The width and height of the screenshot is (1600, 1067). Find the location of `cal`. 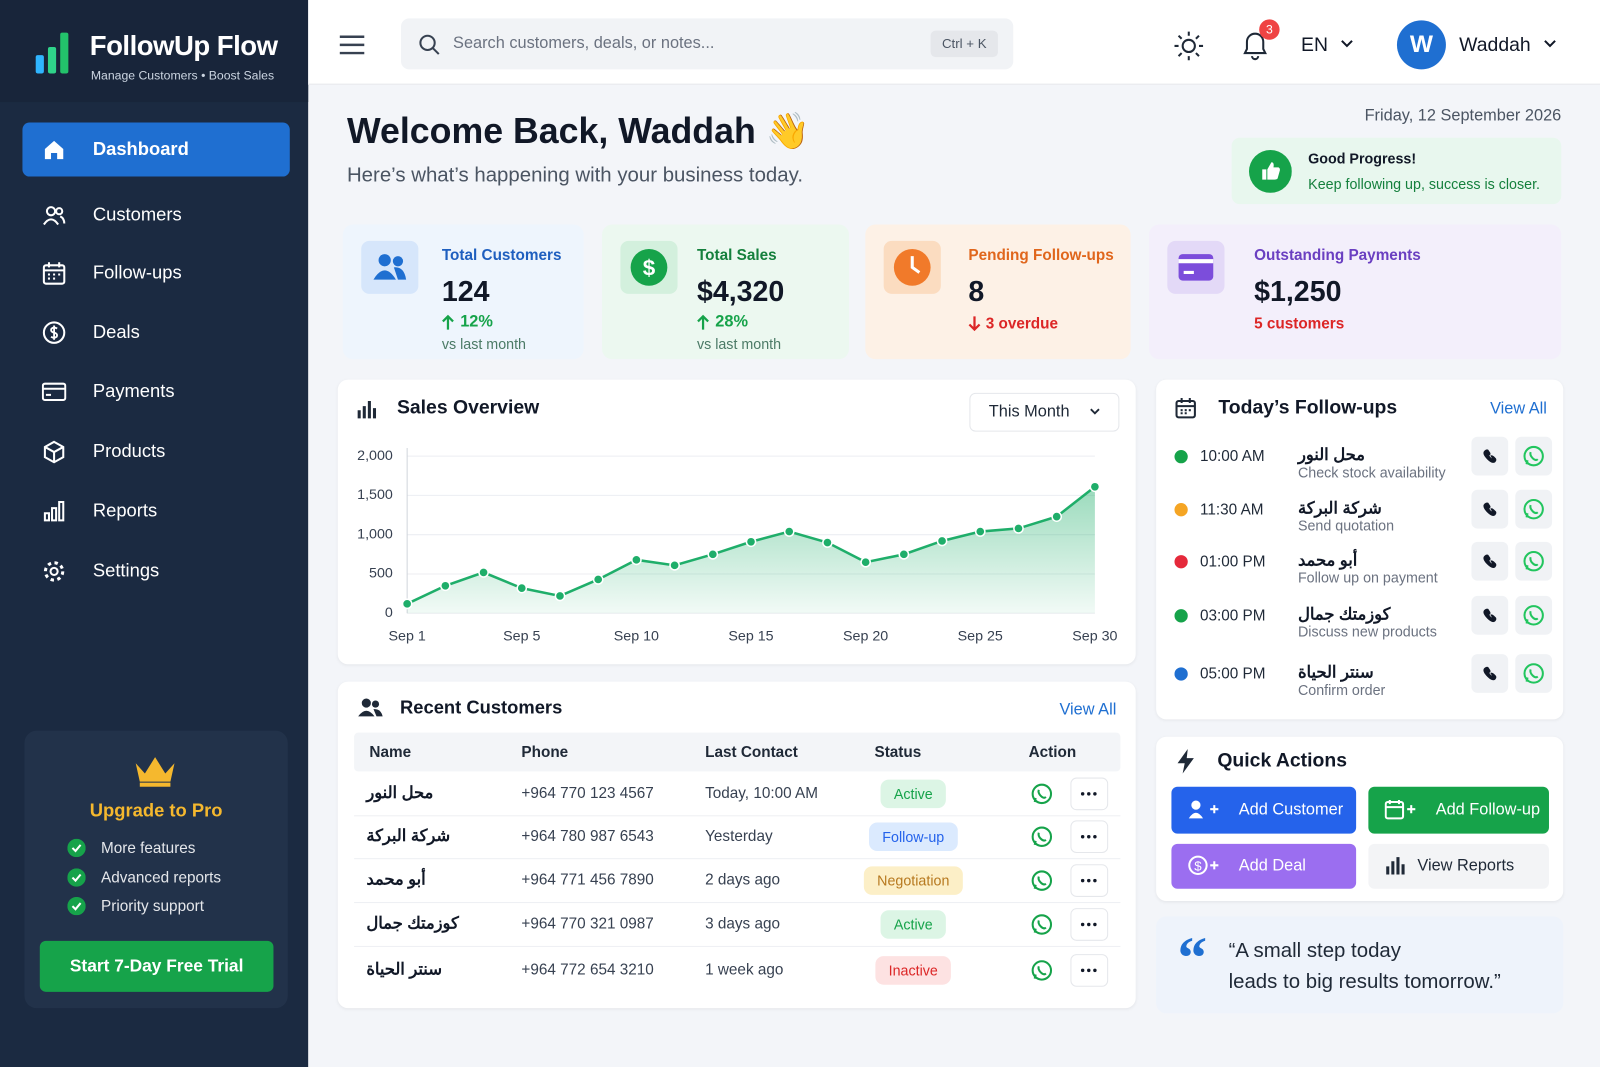

cal is located at coordinates (1185, 409).